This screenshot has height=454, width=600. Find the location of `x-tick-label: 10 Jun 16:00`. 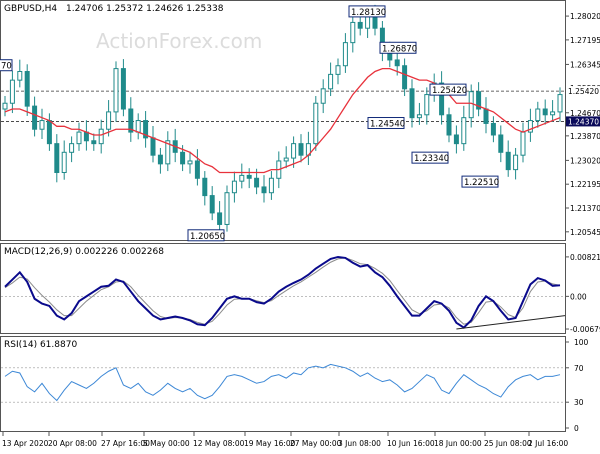

x-tick-label: 10 Jun 16:00 is located at coordinates (411, 443).